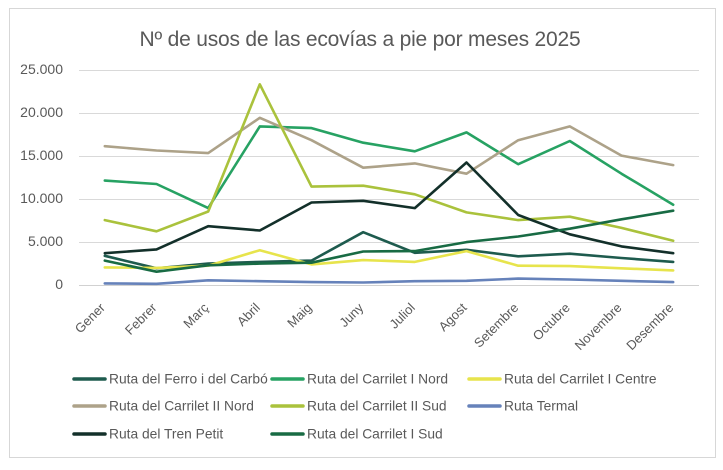 The height and width of the screenshot is (470, 723). What do you see at coordinates (166, 434) in the screenshot?
I see `svg-text: Ruta del Tren Petit` at bounding box center [166, 434].